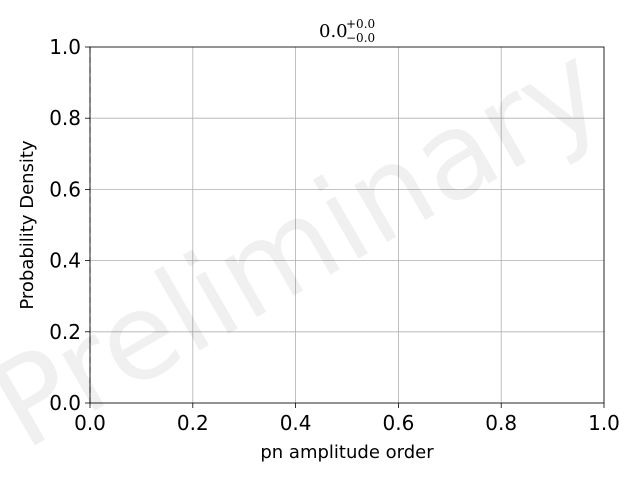  I want to click on title-base: 0.0, so click(333, 31).